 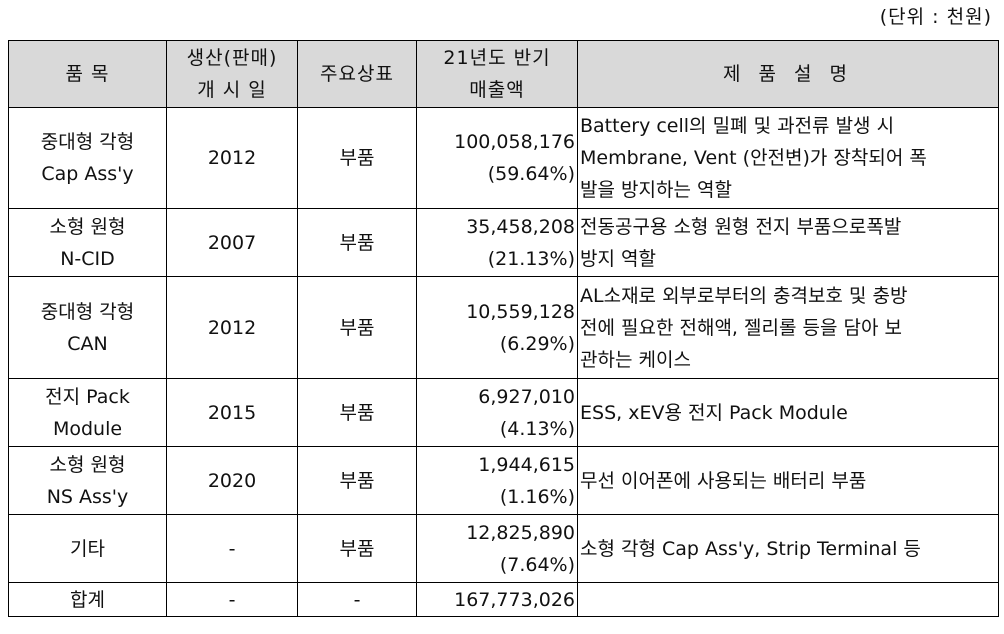 What do you see at coordinates (497, 158) in the screenshot?
I see `sales-cell: 100,058,176 (59.64%)` at bounding box center [497, 158].